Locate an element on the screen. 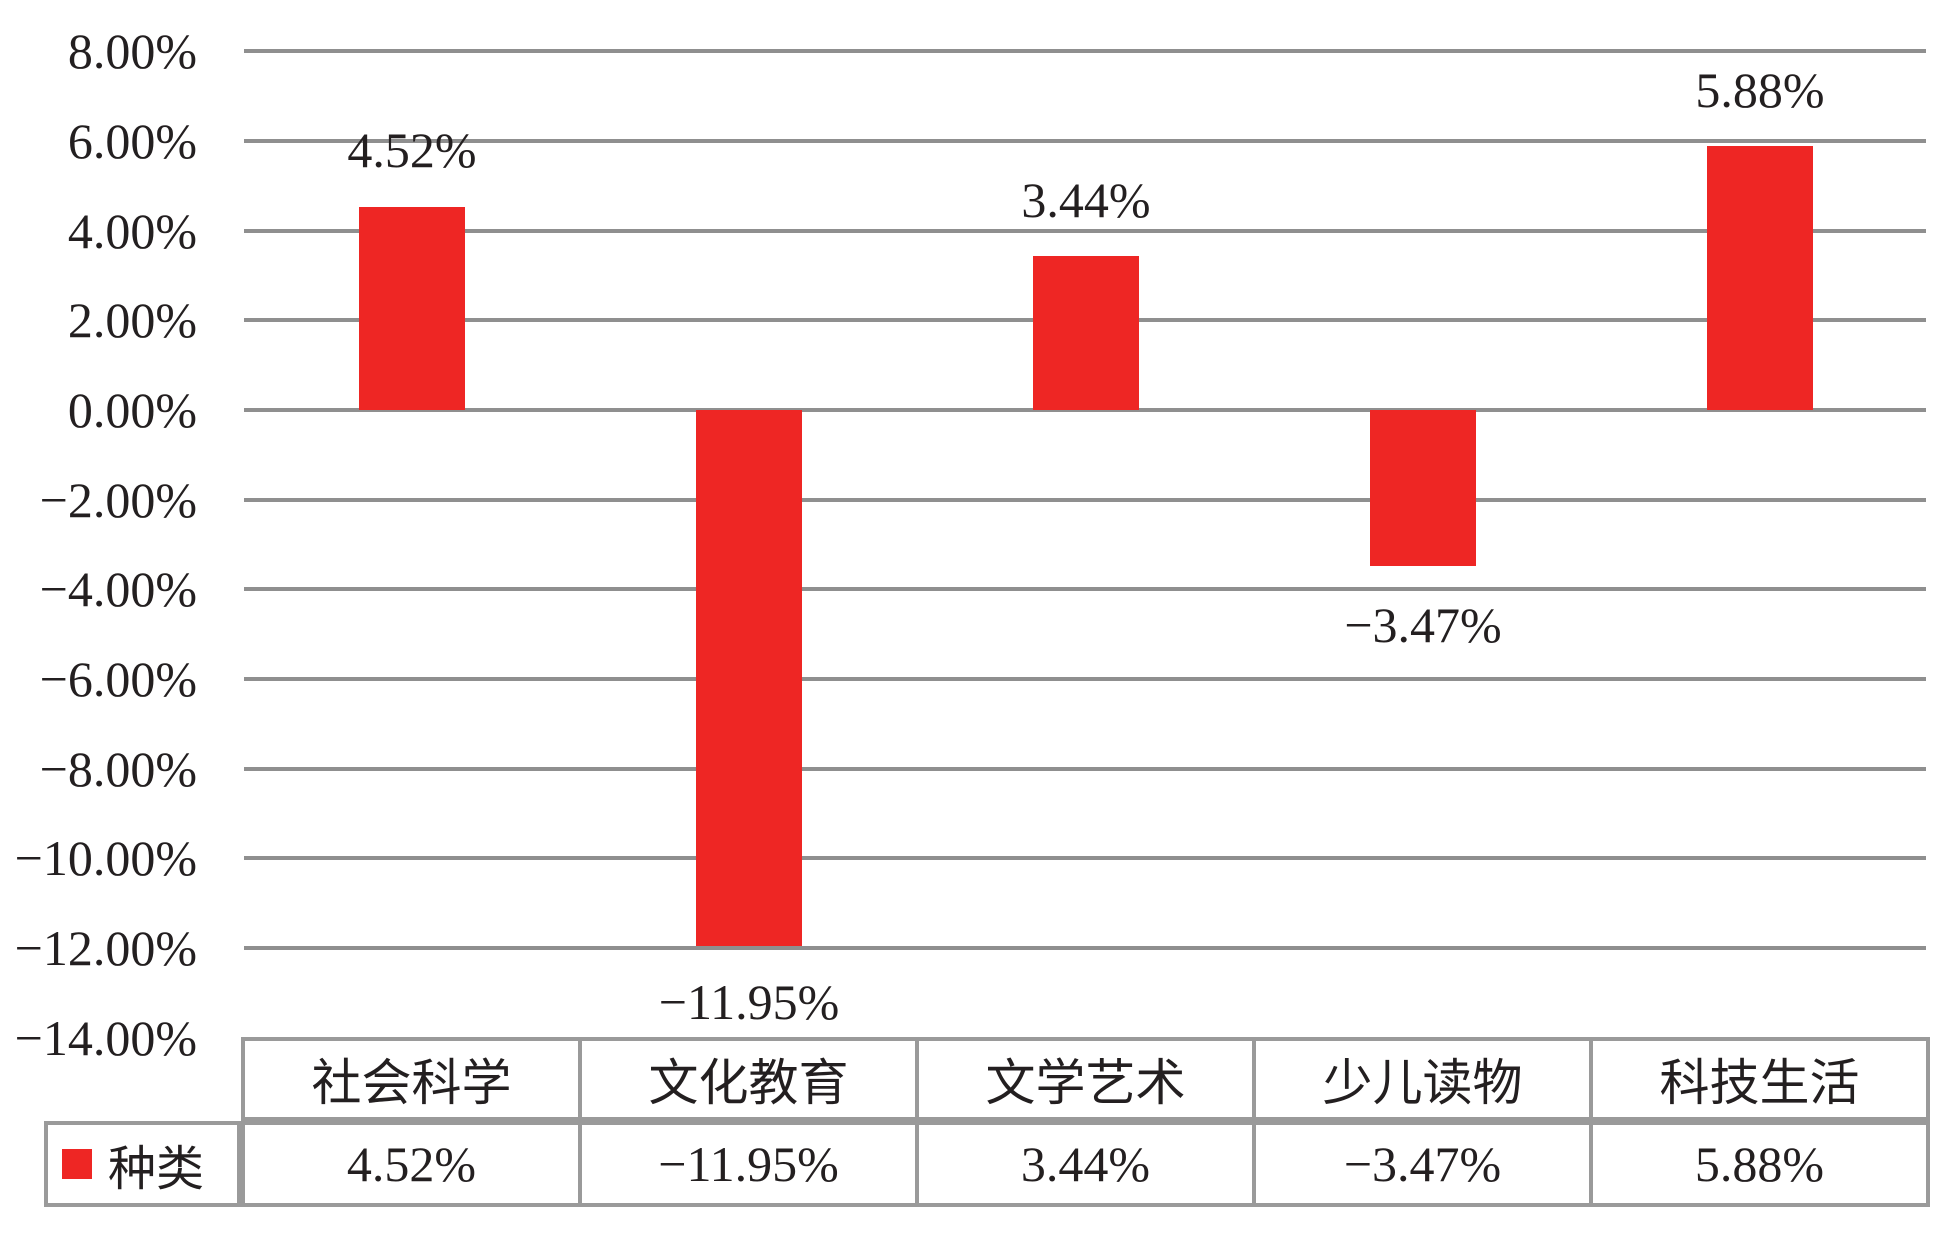 The image size is (1958, 1234). table-value-row: 种类 4.52% −11.95% 3.44% −3.47% 5.88% is located at coordinates (987, 1164).